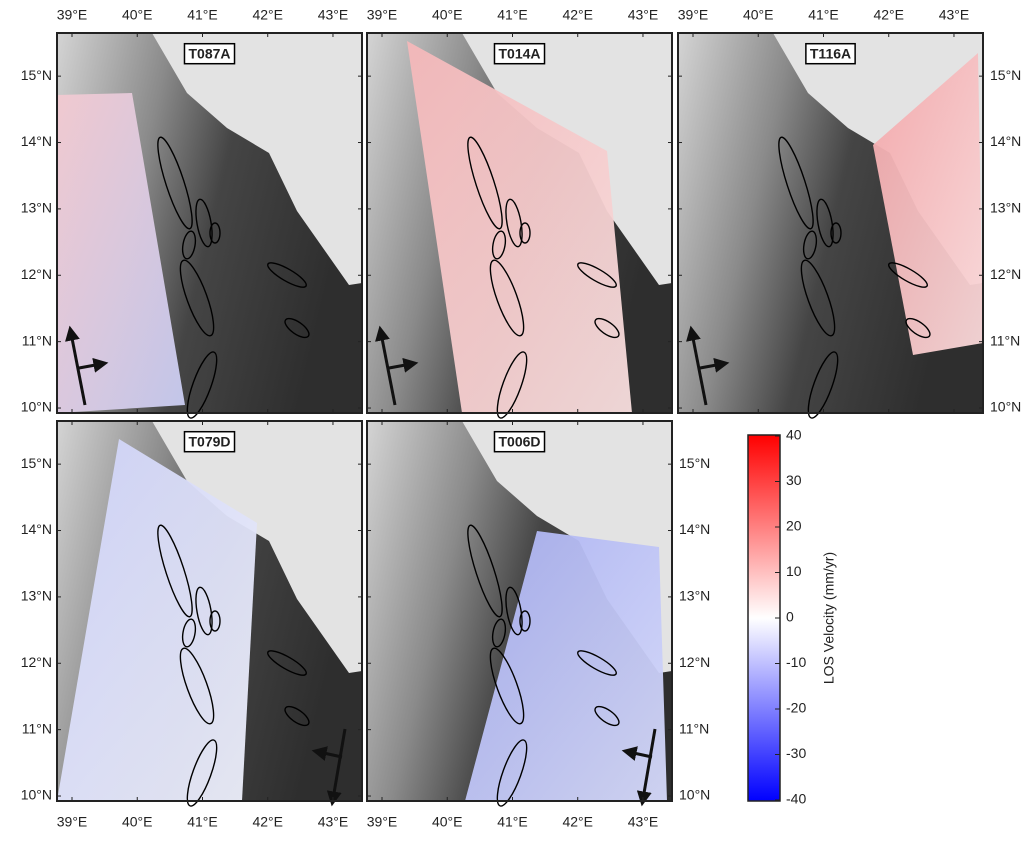  What do you see at coordinates (829, 618) in the screenshot?
I see `colorbar-label: LOS Velocity (mm/yr)` at bounding box center [829, 618].